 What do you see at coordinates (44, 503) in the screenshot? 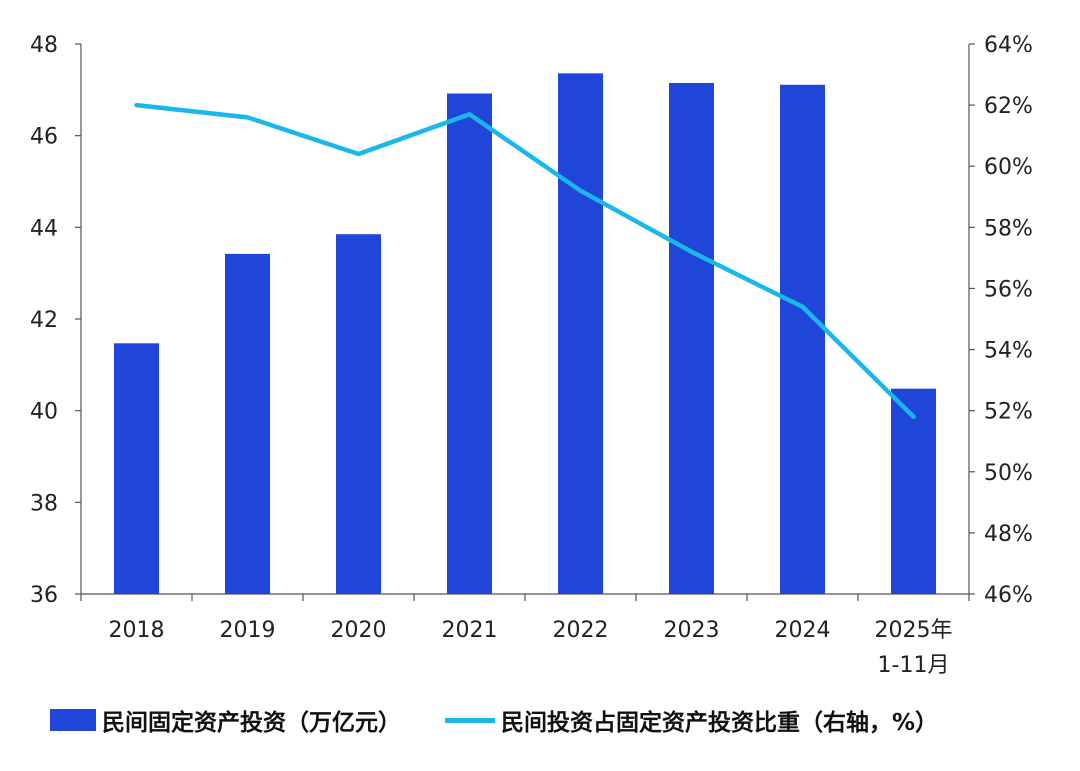
I see `left-tick-label: 38` at bounding box center [44, 503].